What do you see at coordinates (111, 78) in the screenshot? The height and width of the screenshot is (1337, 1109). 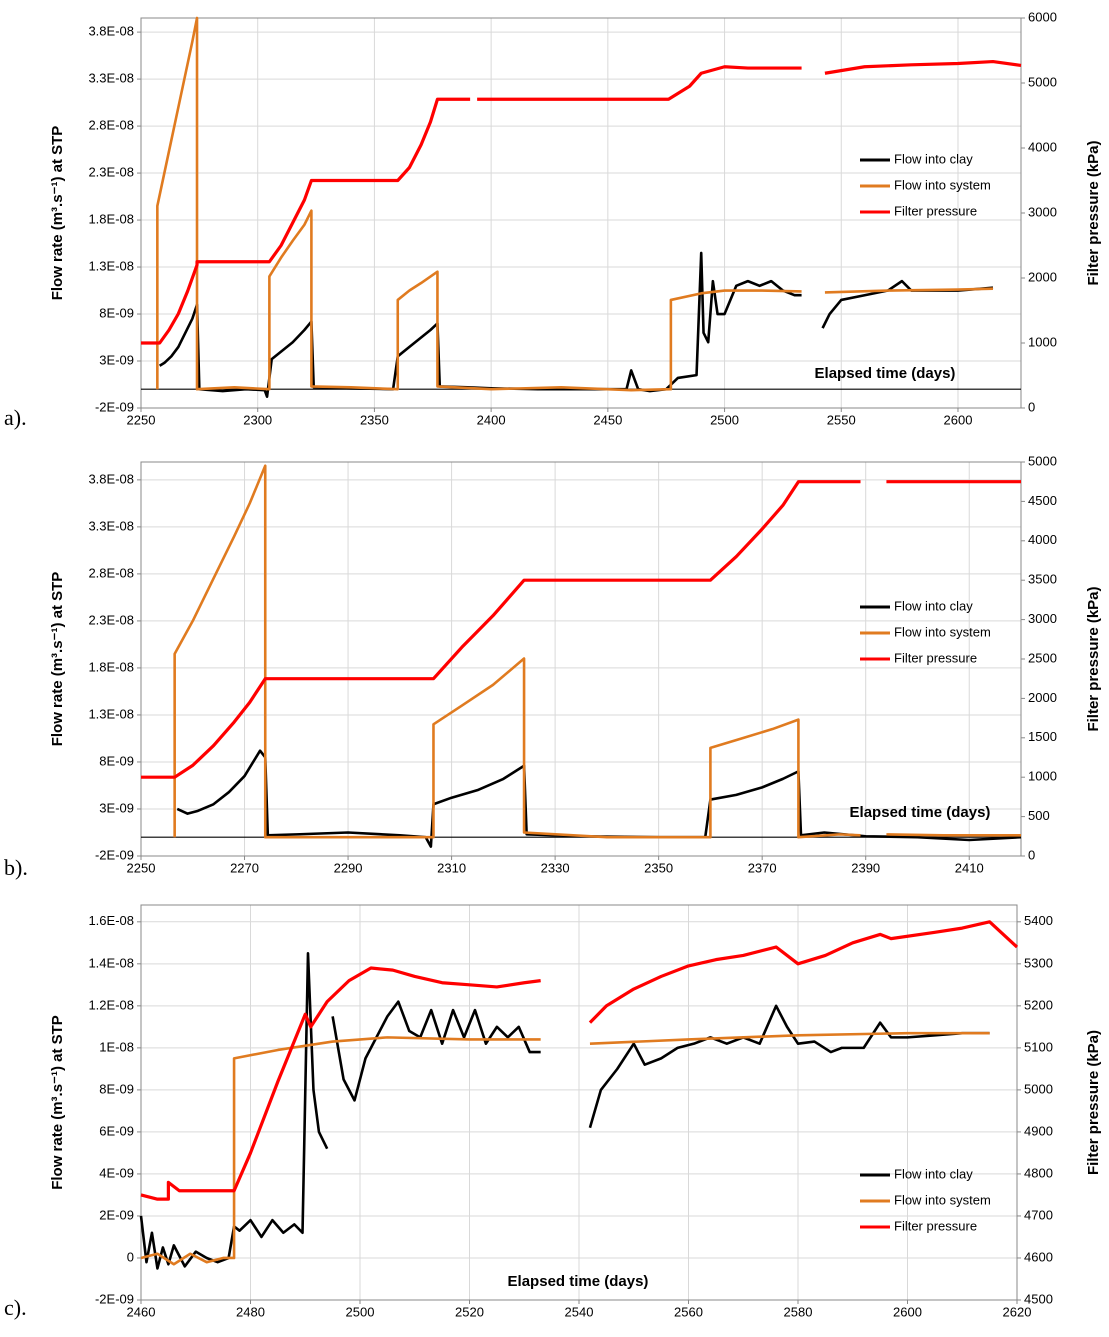 I see `y-tick-label: 3.3E-08` at bounding box center [111, 78].